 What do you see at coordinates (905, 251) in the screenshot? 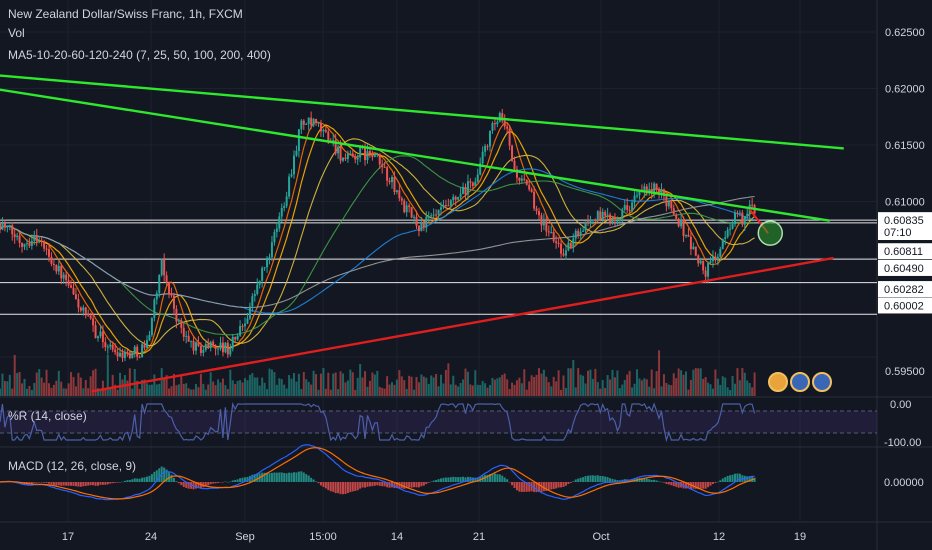
I see `price-tag-box` at bounding box center [905, 251].